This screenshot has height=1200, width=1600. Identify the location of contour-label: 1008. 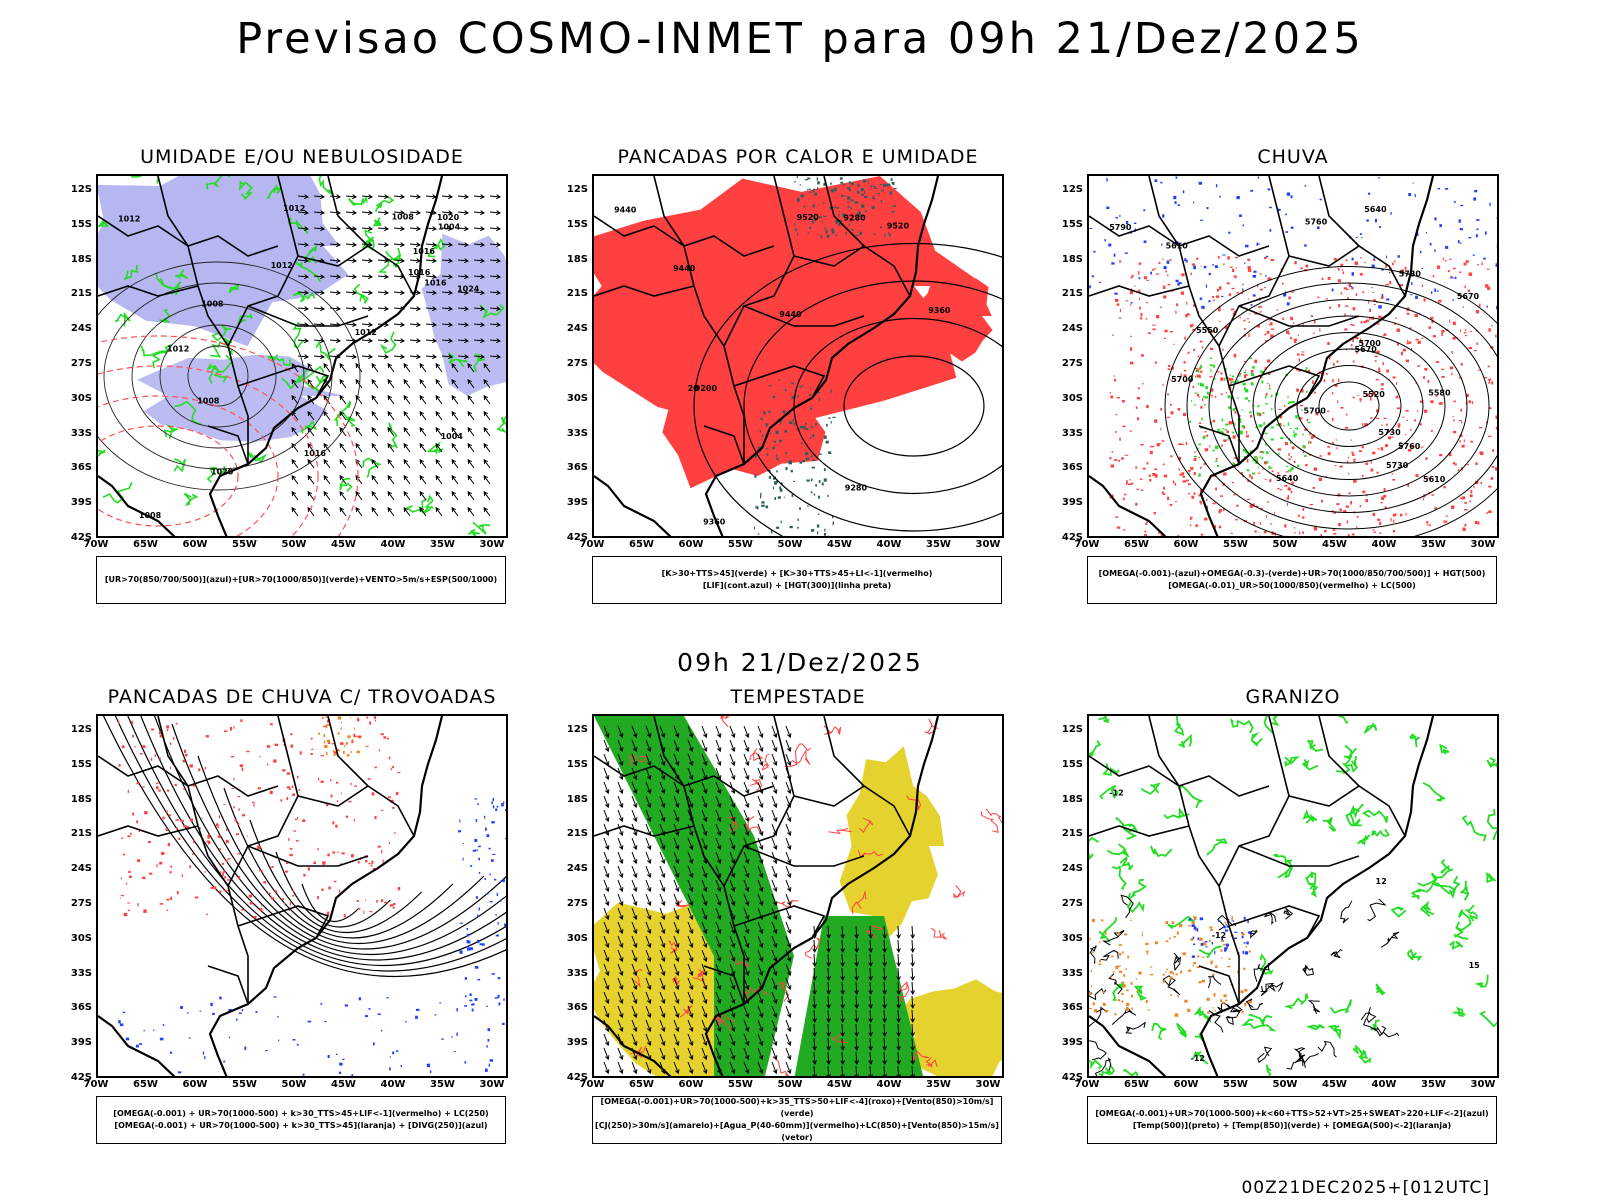
(150, 515).